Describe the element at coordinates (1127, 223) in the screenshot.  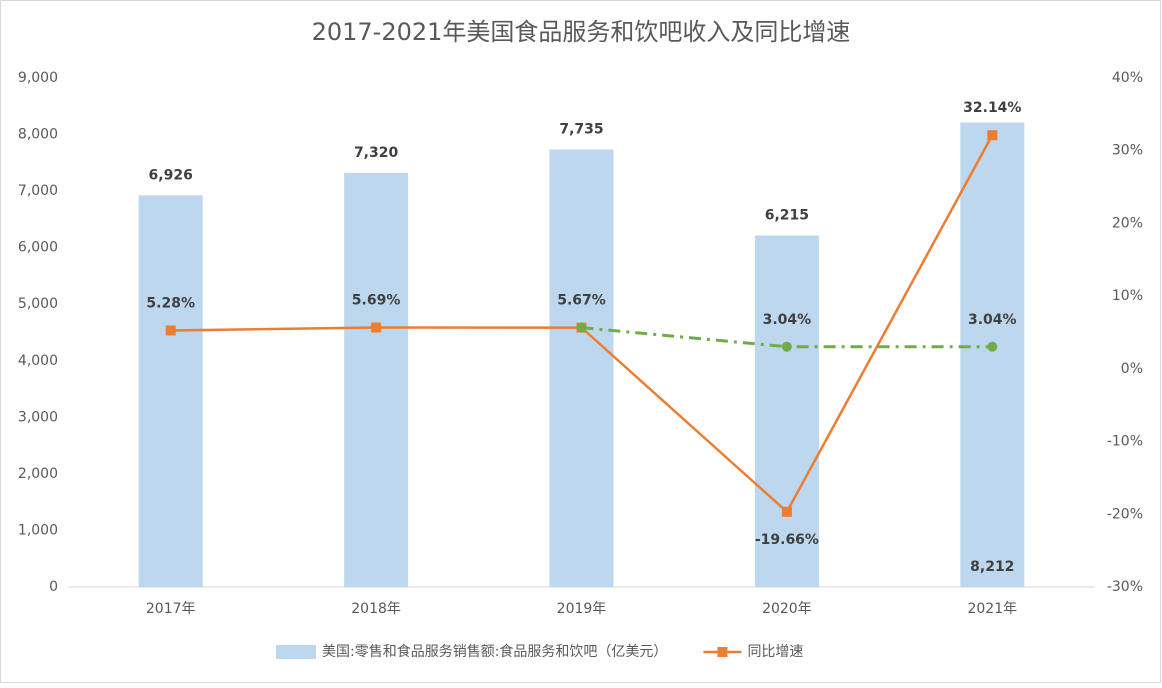
I see `y2-tick-label: 20%` at that location.